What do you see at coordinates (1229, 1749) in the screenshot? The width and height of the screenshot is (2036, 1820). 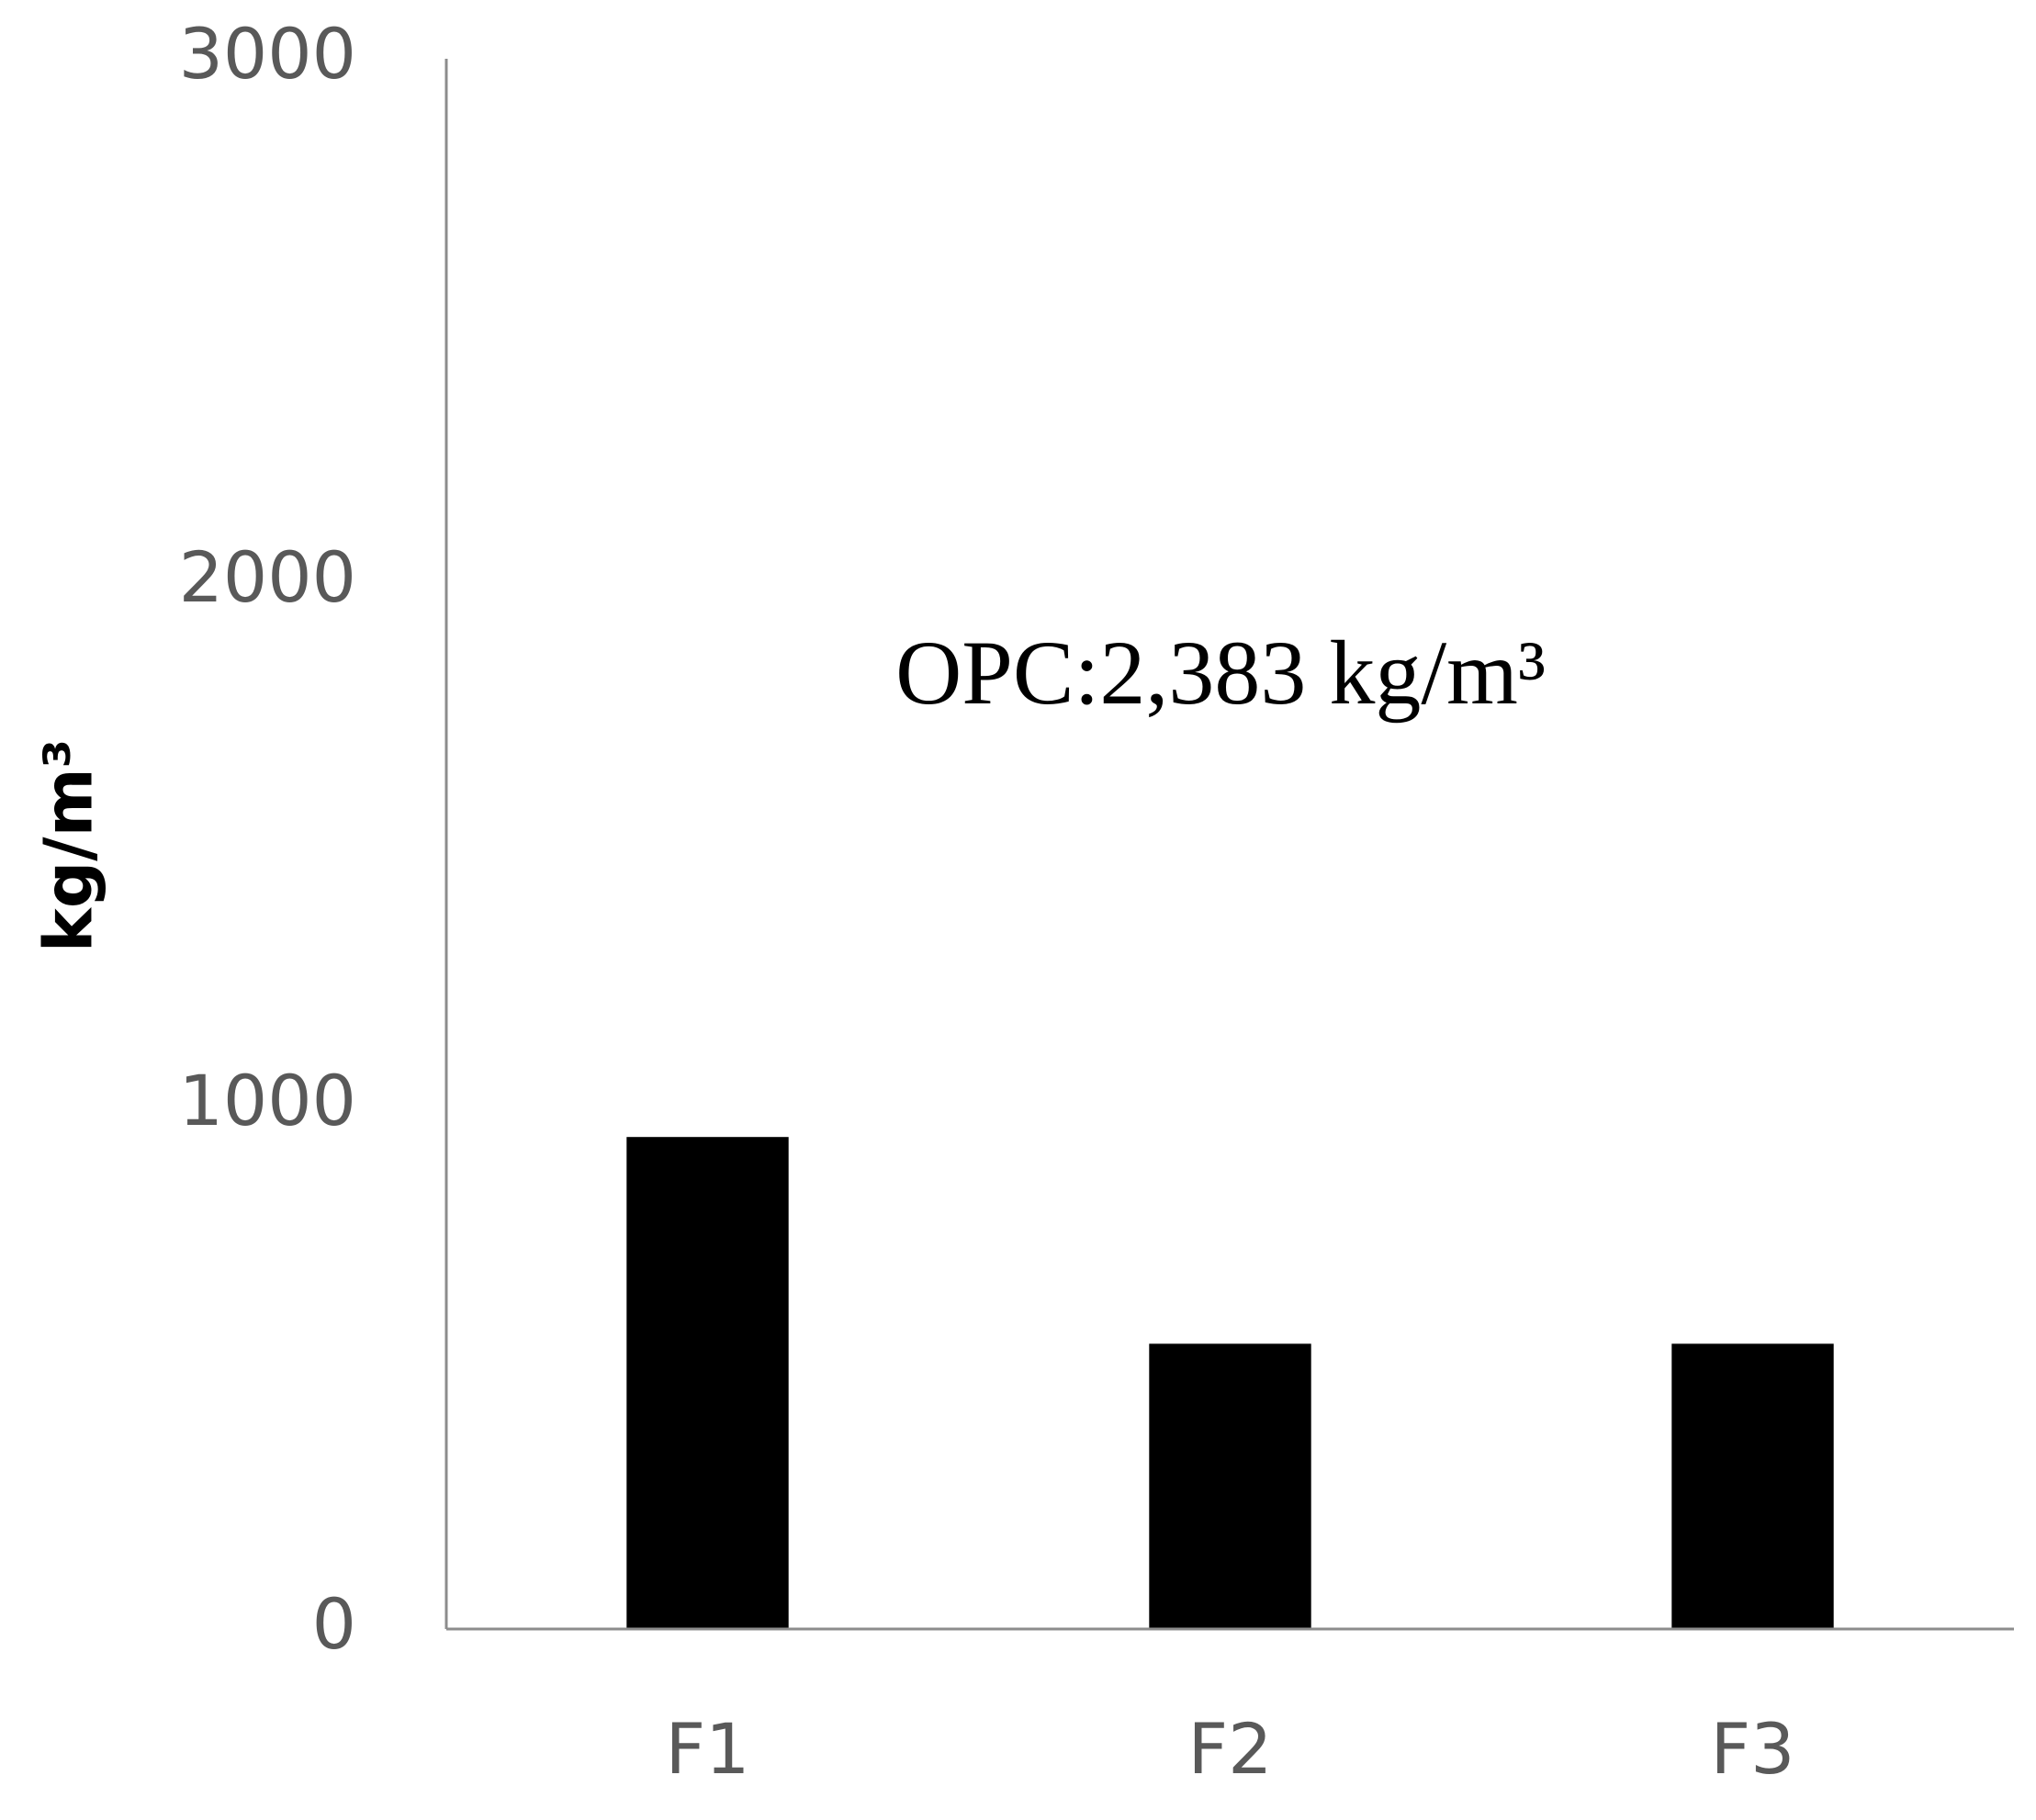 I see `x-tick-label: F2` at bounding box center [1229, 1749].